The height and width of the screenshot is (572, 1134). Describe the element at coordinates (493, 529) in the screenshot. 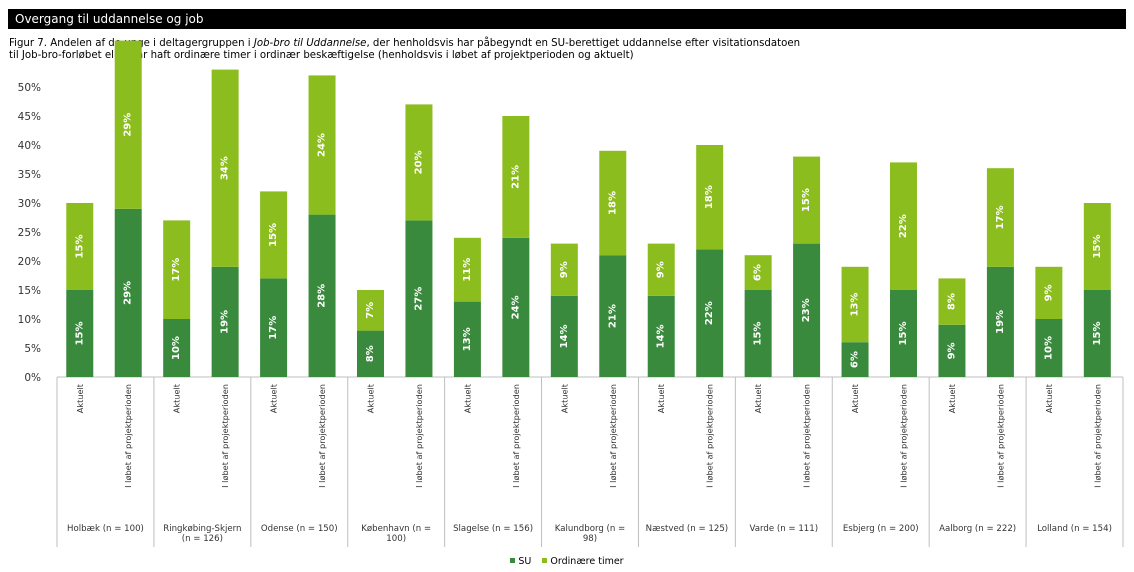

I see `x-group-label-line: Slagelse (n = 156)` at that location.